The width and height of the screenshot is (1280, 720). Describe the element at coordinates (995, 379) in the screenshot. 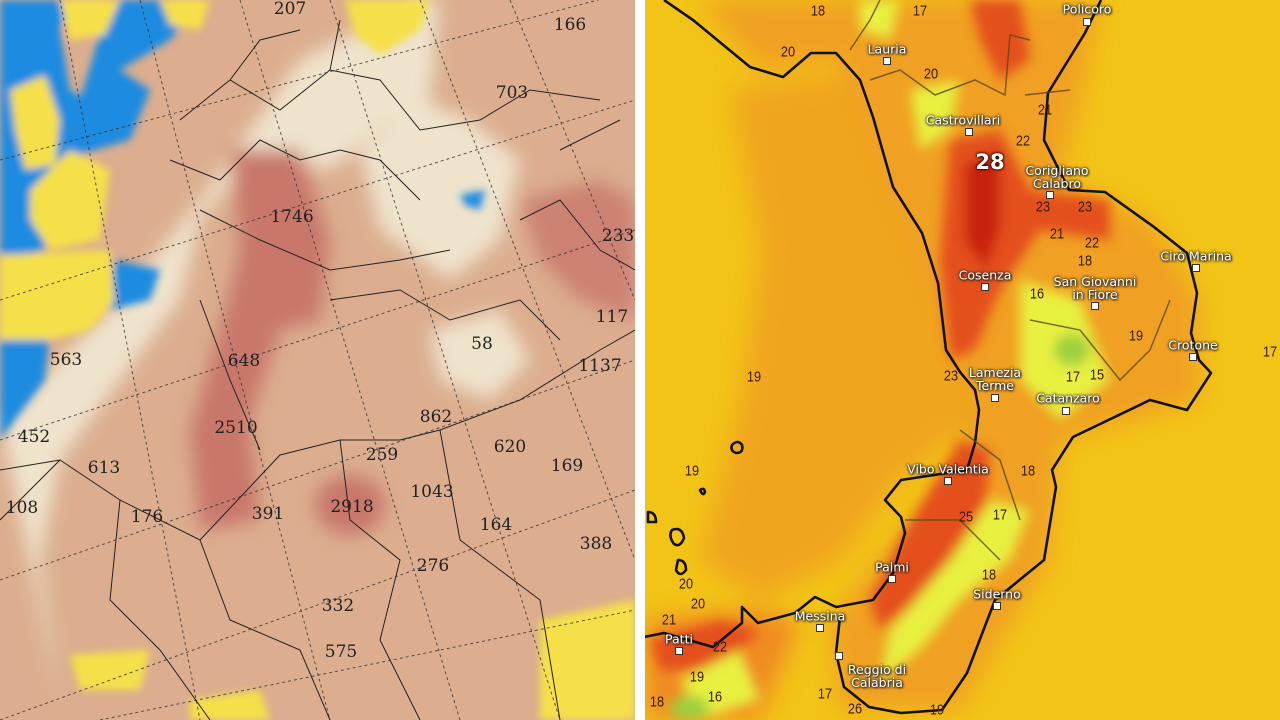

I see `city-label-lamezia-terme: Lamezia Terme` at that location.